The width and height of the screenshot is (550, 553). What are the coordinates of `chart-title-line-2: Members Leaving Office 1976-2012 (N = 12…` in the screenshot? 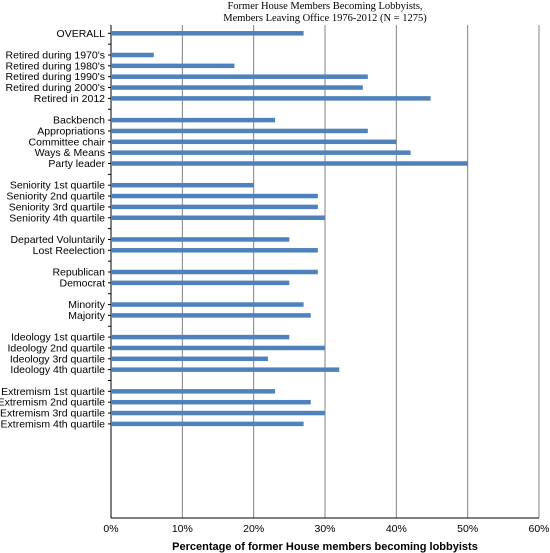 It's located at (325, 18).